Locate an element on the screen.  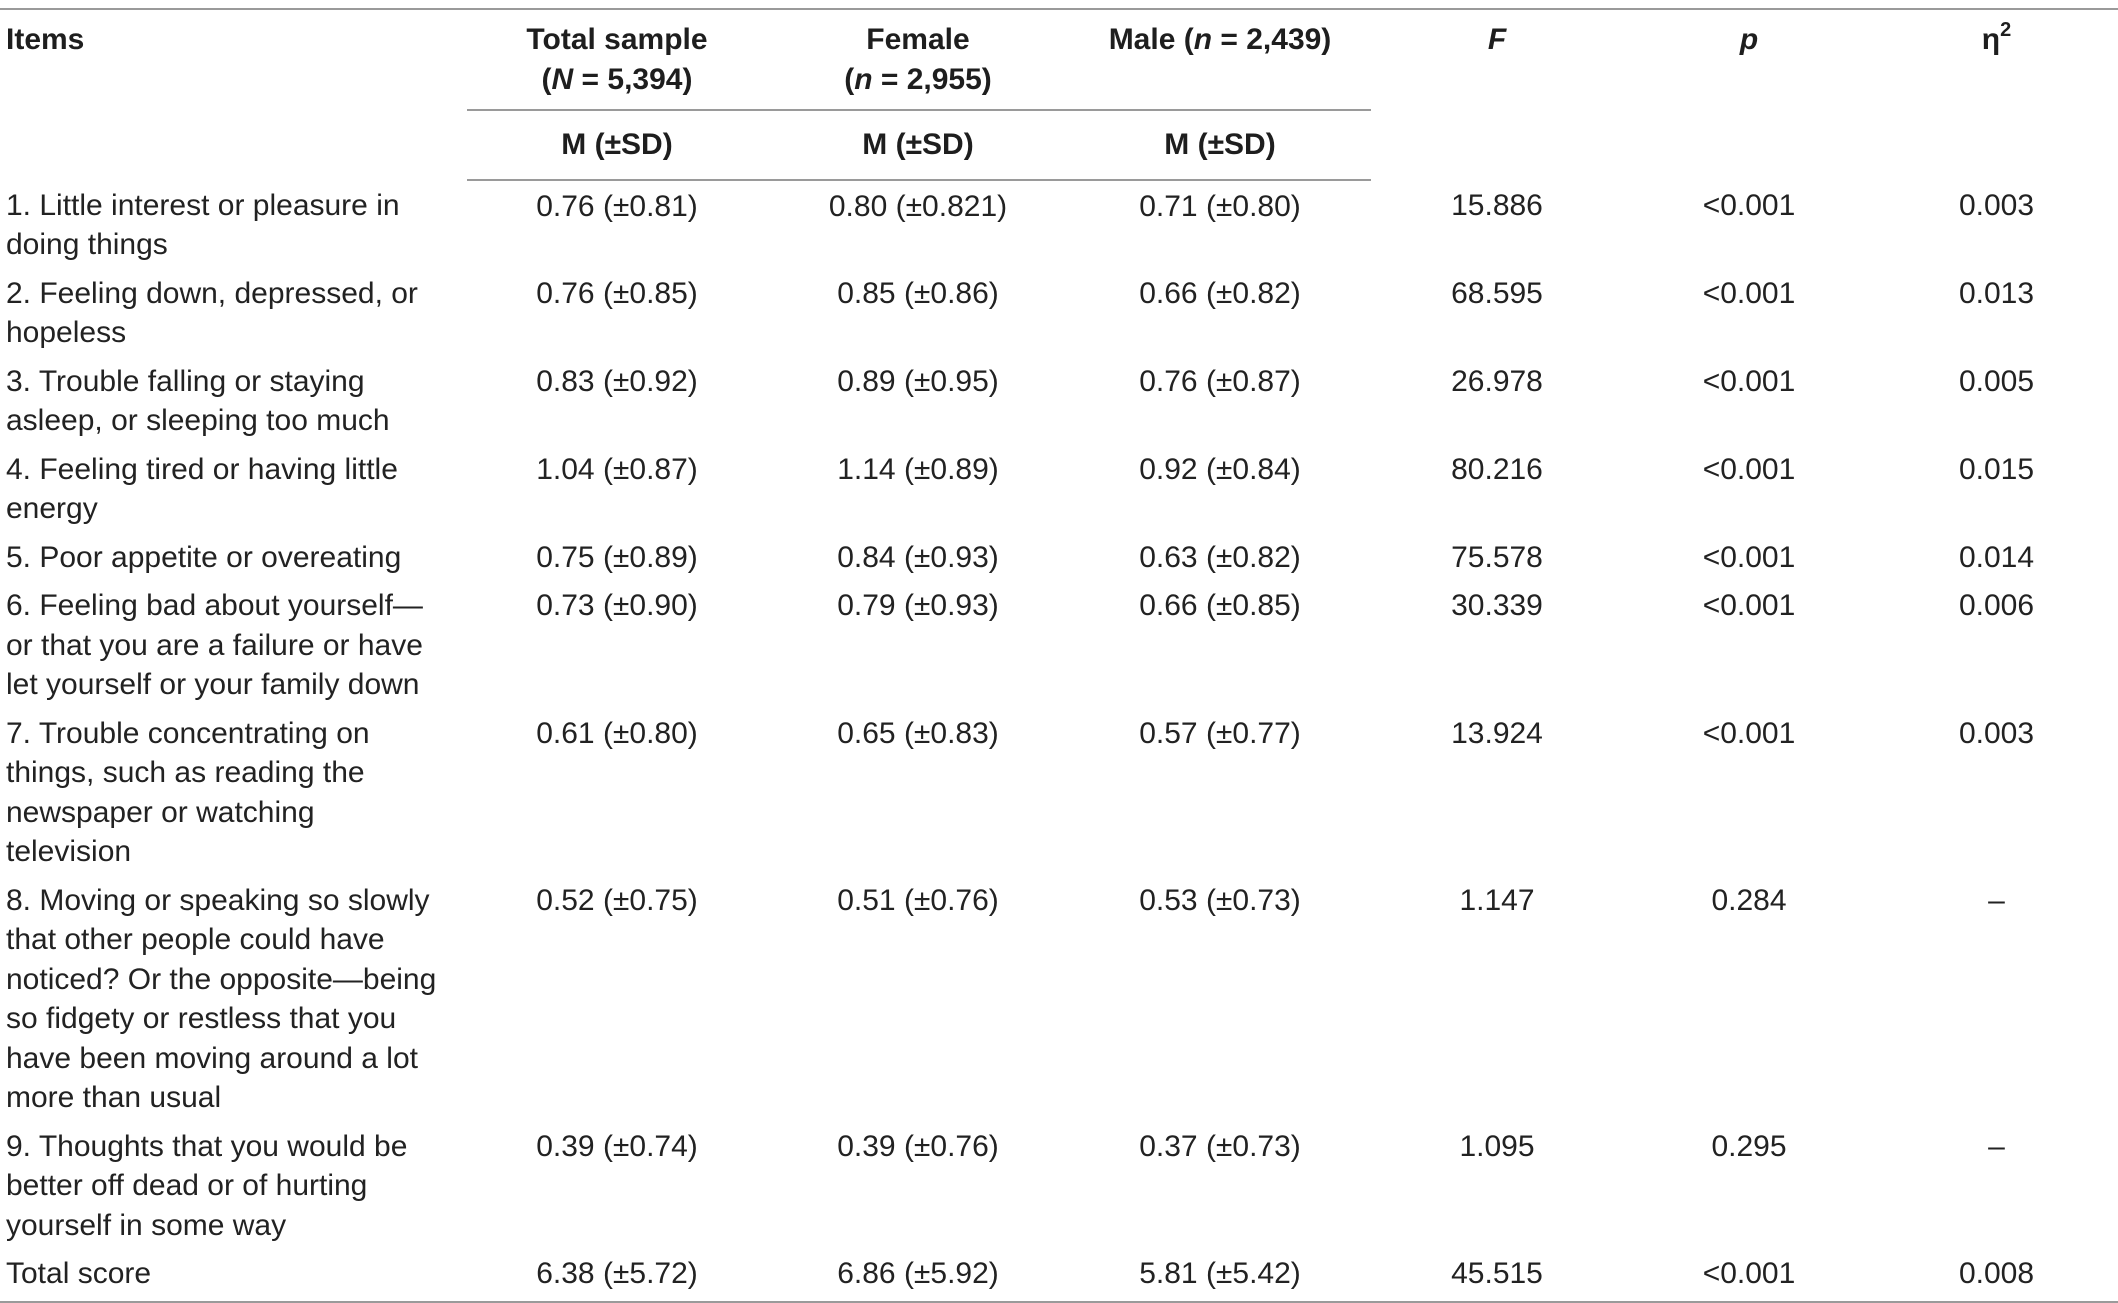
col-header-male: Male (n = 2,439) is located at coordinates (1220, 59).